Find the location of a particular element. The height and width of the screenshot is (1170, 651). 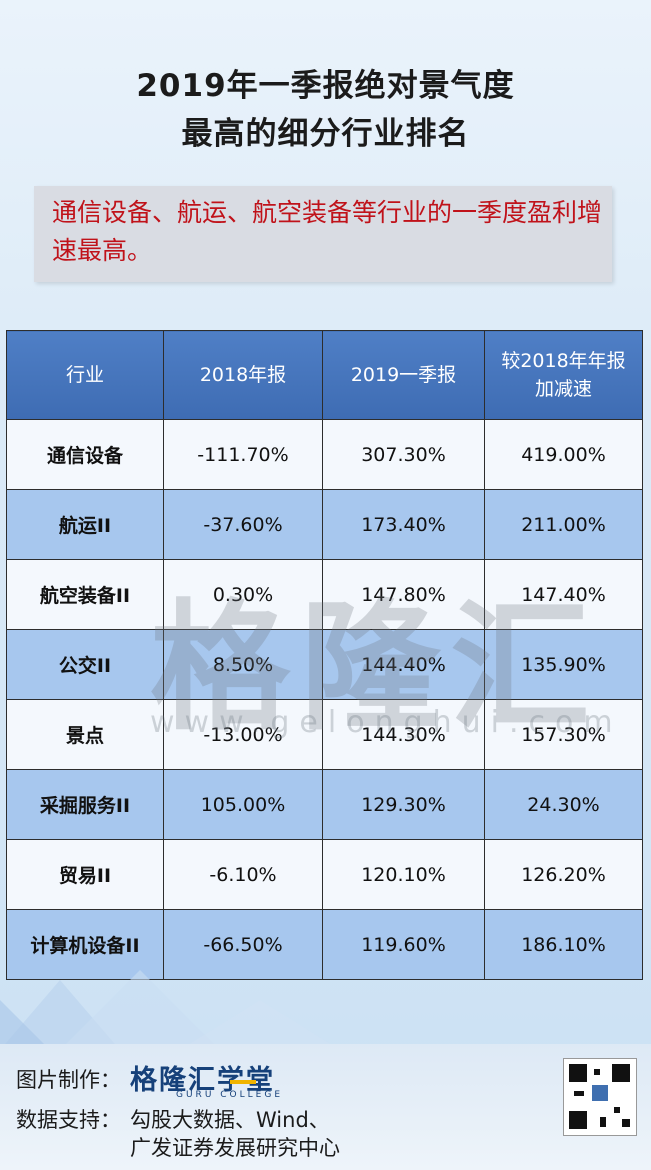

cell-2018: 105.00% is located at coordinates (243, 804).